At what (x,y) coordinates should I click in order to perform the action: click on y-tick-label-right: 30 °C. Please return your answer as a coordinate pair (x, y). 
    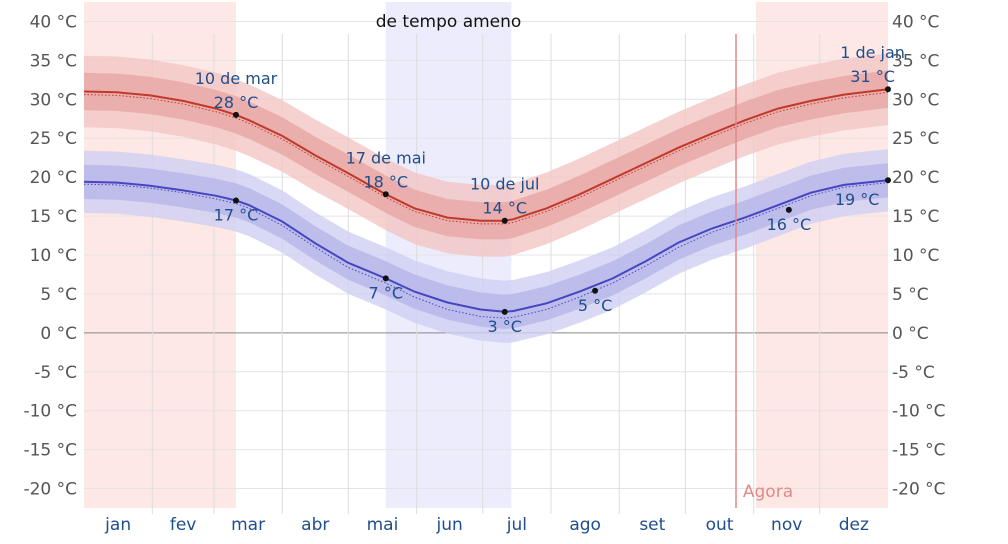
    Looking at the image, I should click on (915, 100).